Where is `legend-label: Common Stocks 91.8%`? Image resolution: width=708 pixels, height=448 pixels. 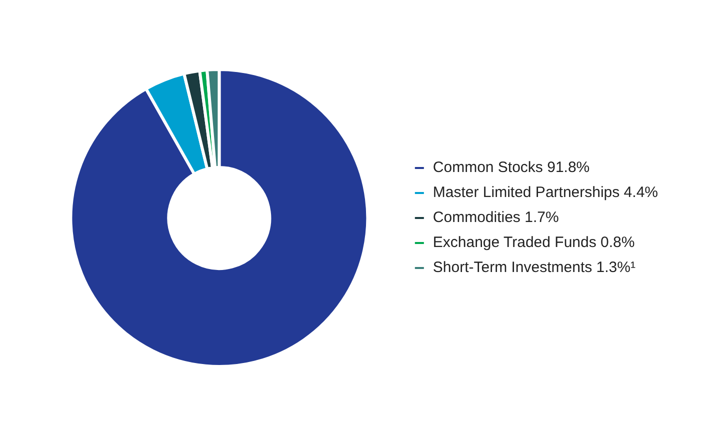 legend-label: Common Stocks 91.8% is located at coordinates (511, 167).